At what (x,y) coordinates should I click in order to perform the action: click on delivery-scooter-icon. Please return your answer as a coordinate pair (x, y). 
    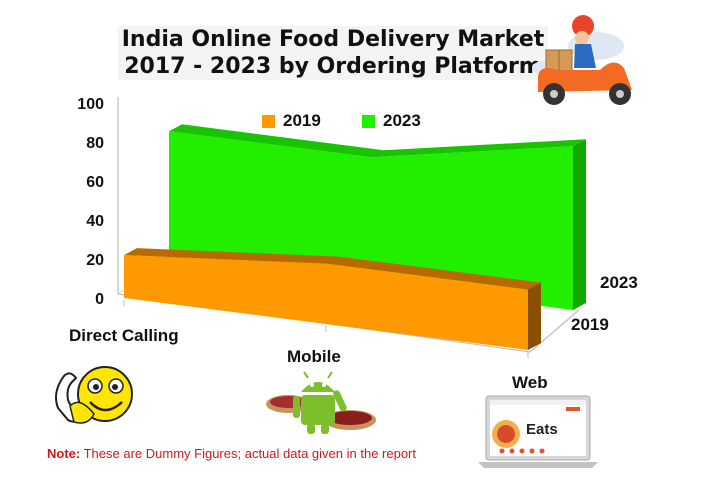
    Looking at the image, I should click on (582, 60).